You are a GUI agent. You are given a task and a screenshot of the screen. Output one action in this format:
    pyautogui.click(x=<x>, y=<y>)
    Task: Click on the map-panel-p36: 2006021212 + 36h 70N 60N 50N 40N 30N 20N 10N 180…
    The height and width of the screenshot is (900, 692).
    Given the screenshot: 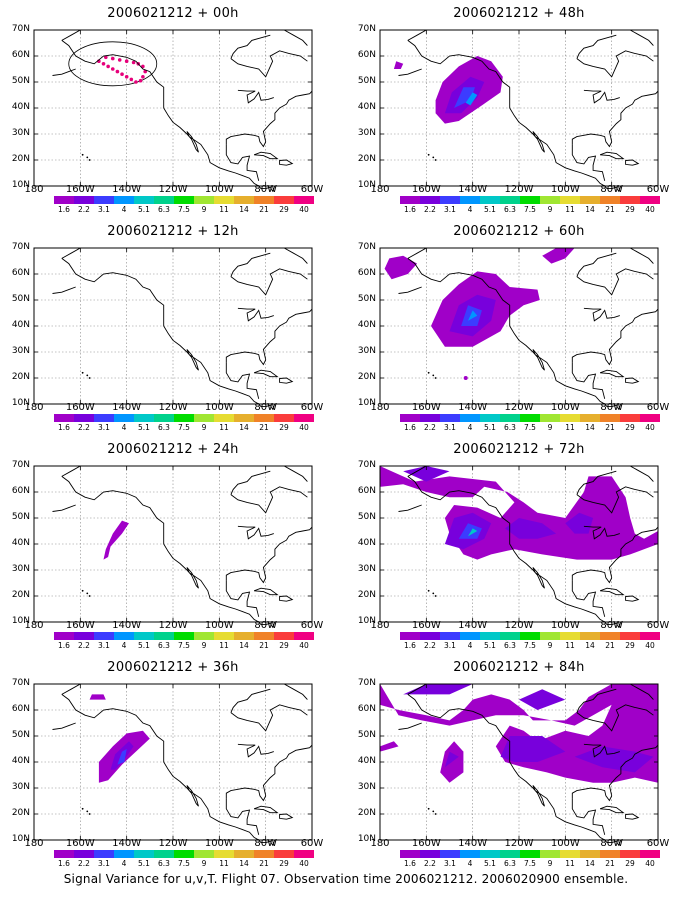 What is the action you would take?
    pyautogui.click(x=173, y=763)
    